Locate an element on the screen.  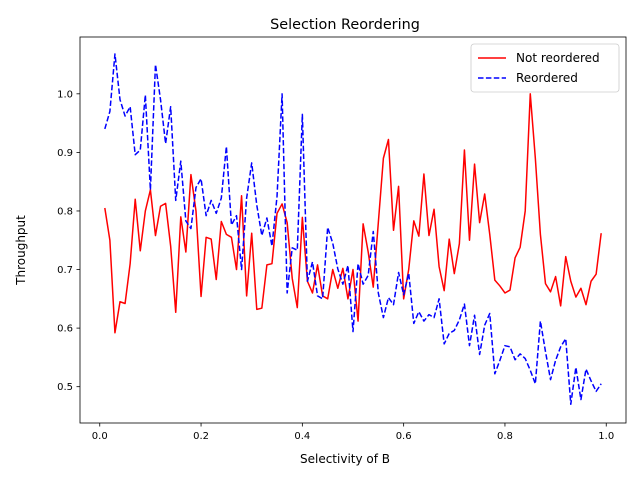
x-tick-label: 1.0 is located at coordinates (606, 436).